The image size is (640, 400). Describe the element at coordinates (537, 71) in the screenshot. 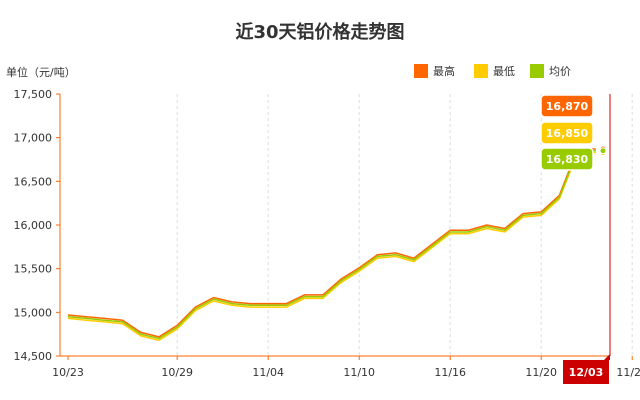

I see `legend-swatch-avg` at that location.